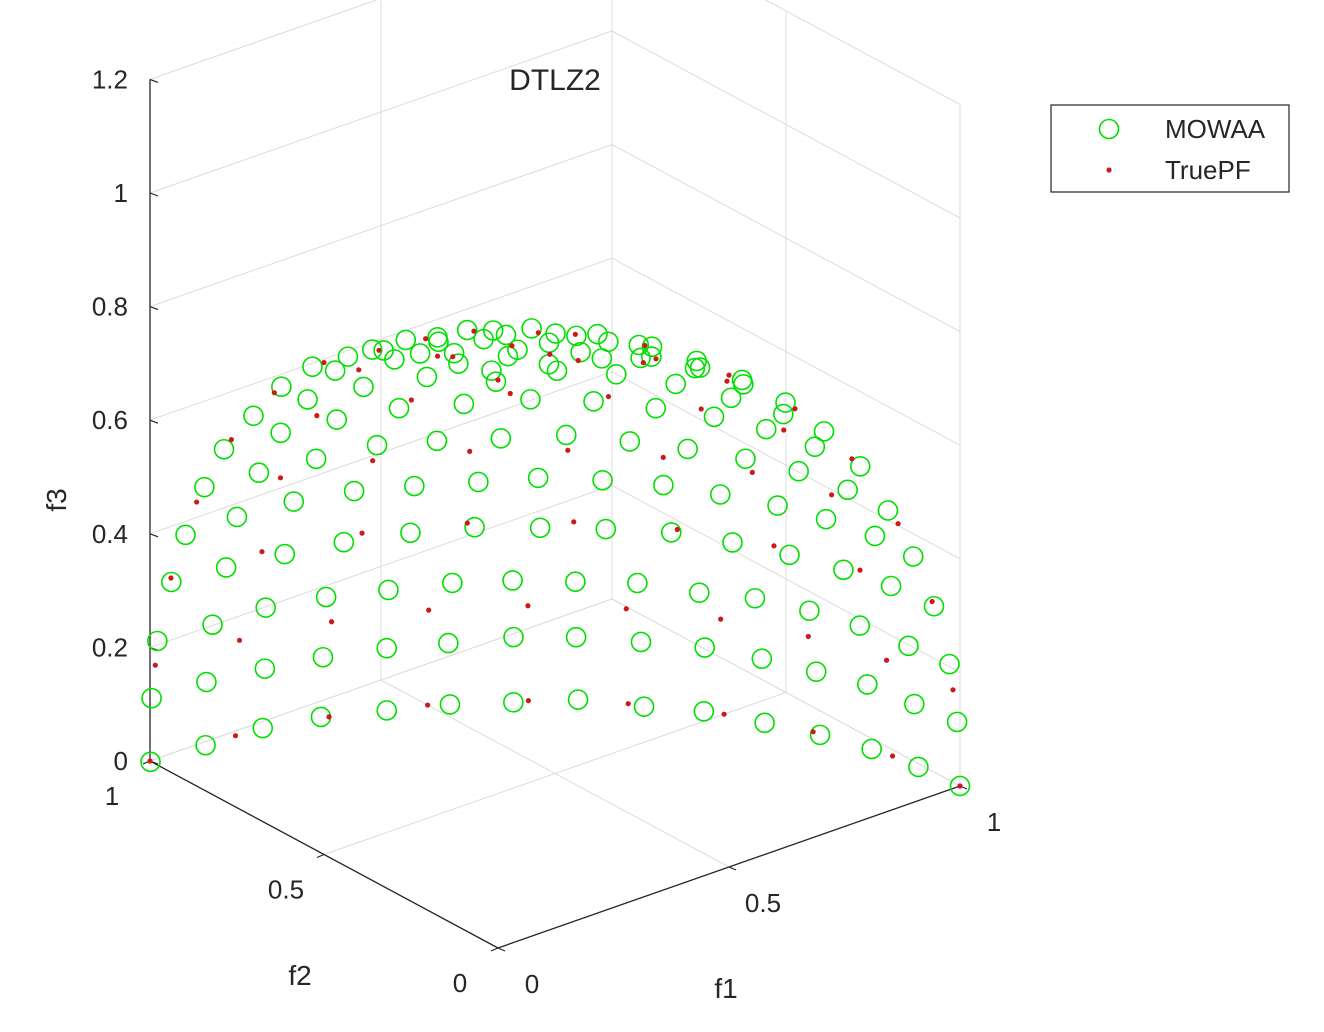  What do you see at coordinates (725, 988) in the screenshot?
I see `x-axis-title: f1` at bounding box center [725, 988].